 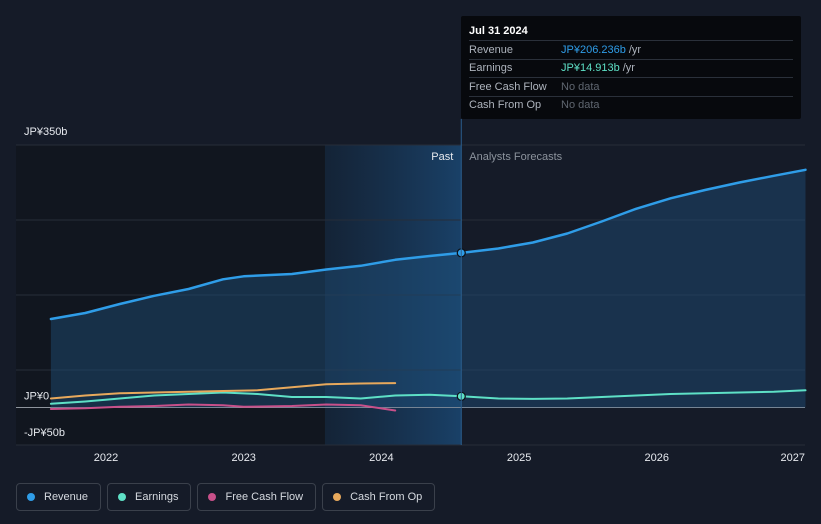 What do you see at coordinates (381, 458) in the screenshot?
I see `x-tick-label: 2024` at bounding box center [381, 458].